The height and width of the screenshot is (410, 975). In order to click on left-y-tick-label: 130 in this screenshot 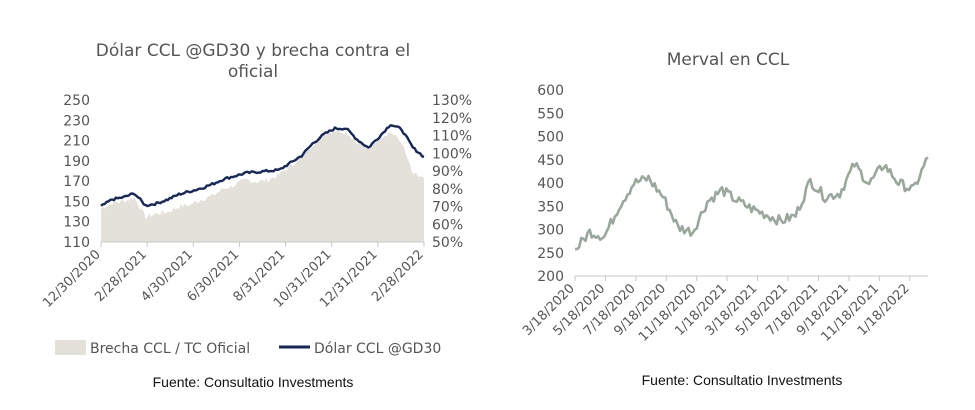, I will do `click(76, 223)`.